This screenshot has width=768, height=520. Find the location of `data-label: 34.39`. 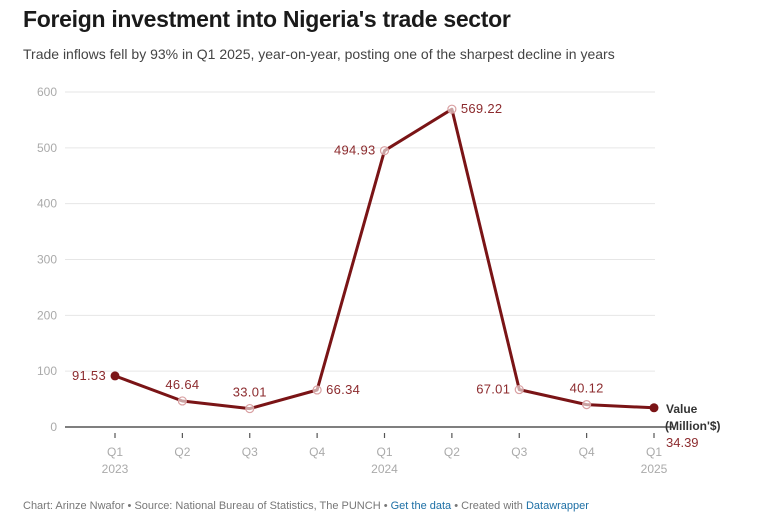

data-label: 34.39 is located at coordinates (682, 442).